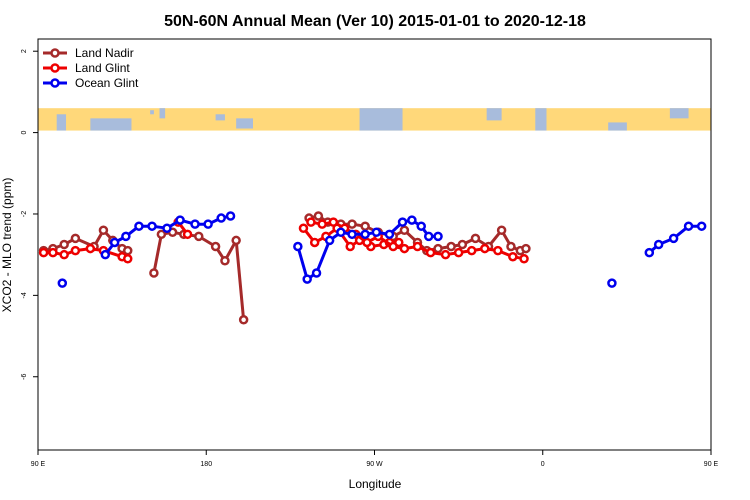 The height and width of the screenshot is (500, 750). I want to click on y-tick-label: -6, so click(24, 377).